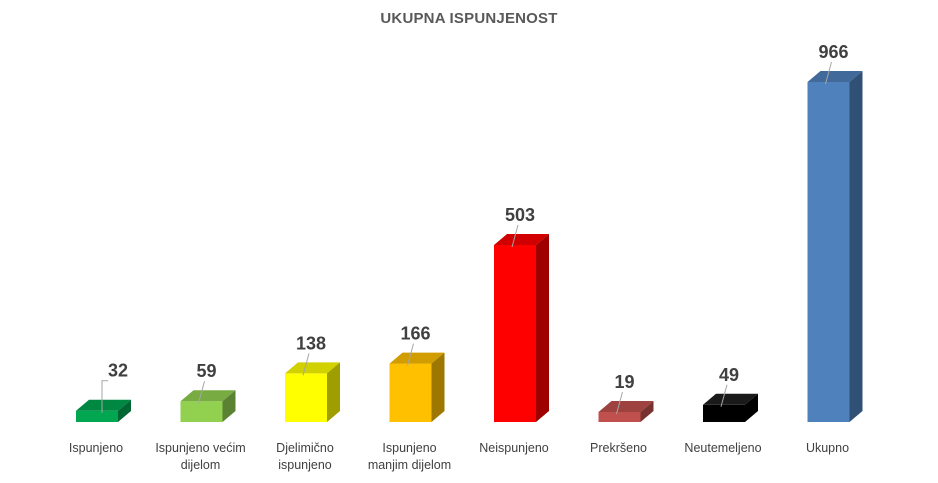 The image size is (938, 483). What do you see at coordinates (305, 465) in the screenshot?
I see `category-label: ispunjeno` at bounding box center [305, 465].